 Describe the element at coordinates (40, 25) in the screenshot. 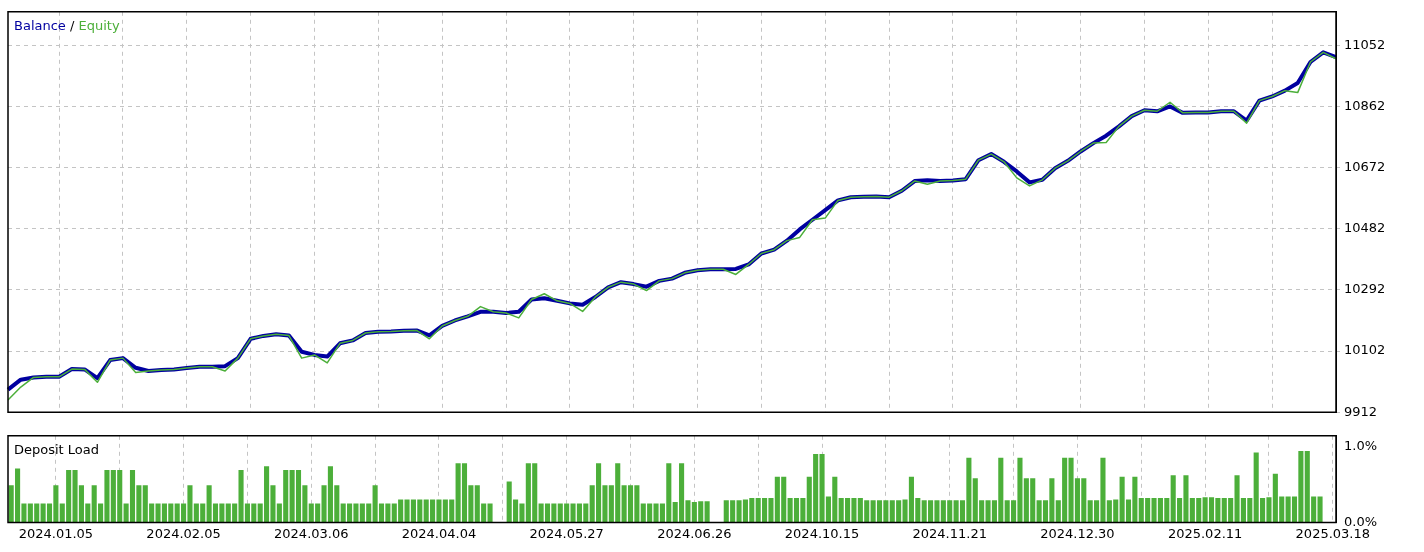

I see `text: Balance` at that location.